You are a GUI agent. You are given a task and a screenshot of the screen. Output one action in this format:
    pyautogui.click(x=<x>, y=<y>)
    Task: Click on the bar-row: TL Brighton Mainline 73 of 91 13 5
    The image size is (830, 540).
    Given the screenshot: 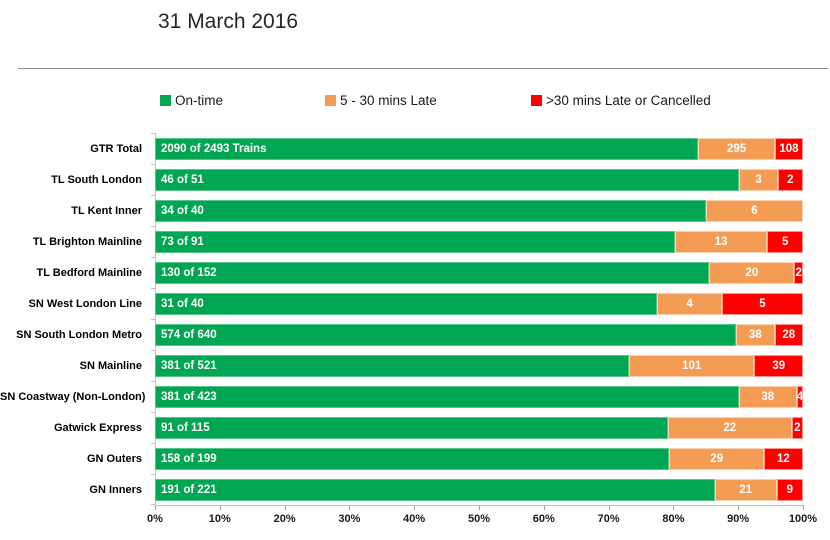 What is the action you would take?
    pyautogui.click(x=415, y=241)
    